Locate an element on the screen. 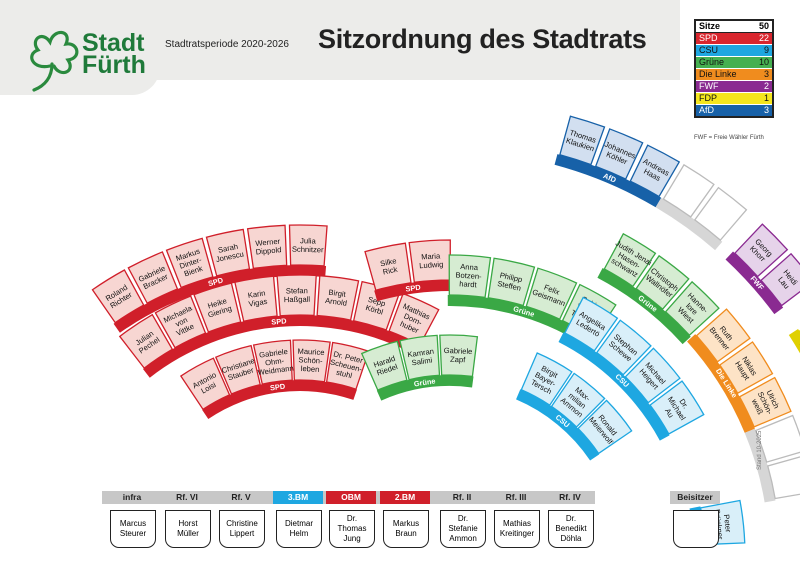 This screenshot has height=566, width=800. legend-row: FWF 2 is located at coordinates (734, 87).